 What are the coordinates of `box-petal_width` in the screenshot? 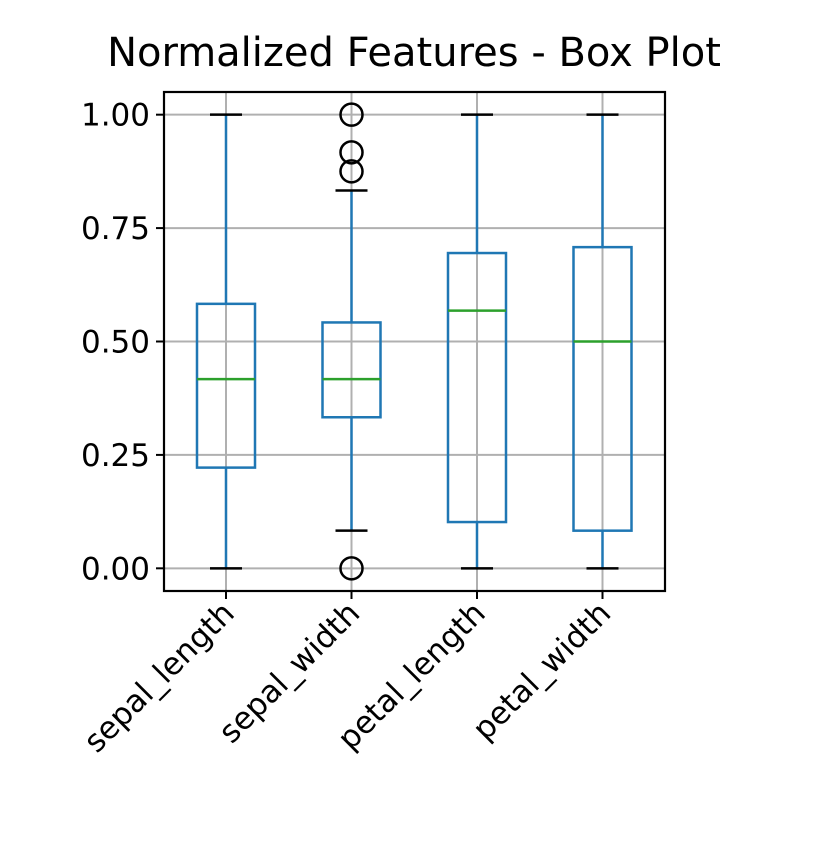 It's located at (602, 341).